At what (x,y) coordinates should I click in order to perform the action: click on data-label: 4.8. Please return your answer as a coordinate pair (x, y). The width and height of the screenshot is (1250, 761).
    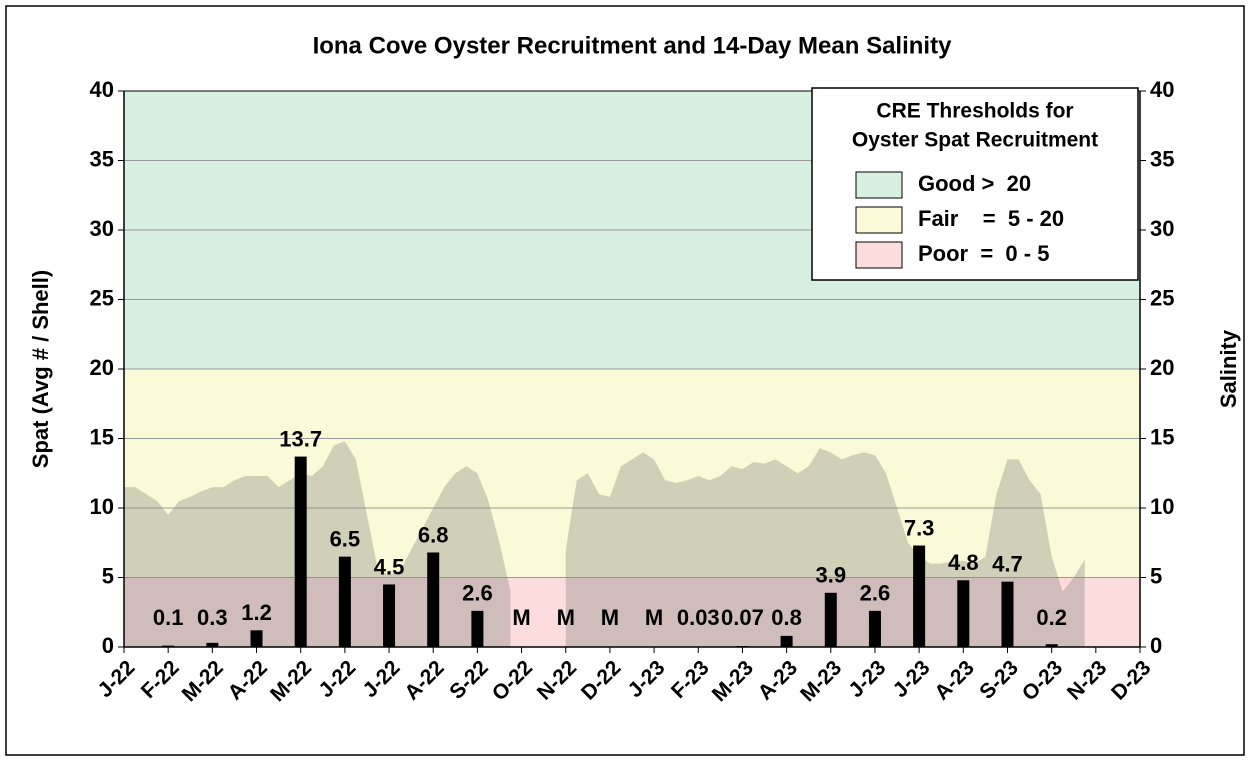
    Looking at the image, I should click on (963, 562).